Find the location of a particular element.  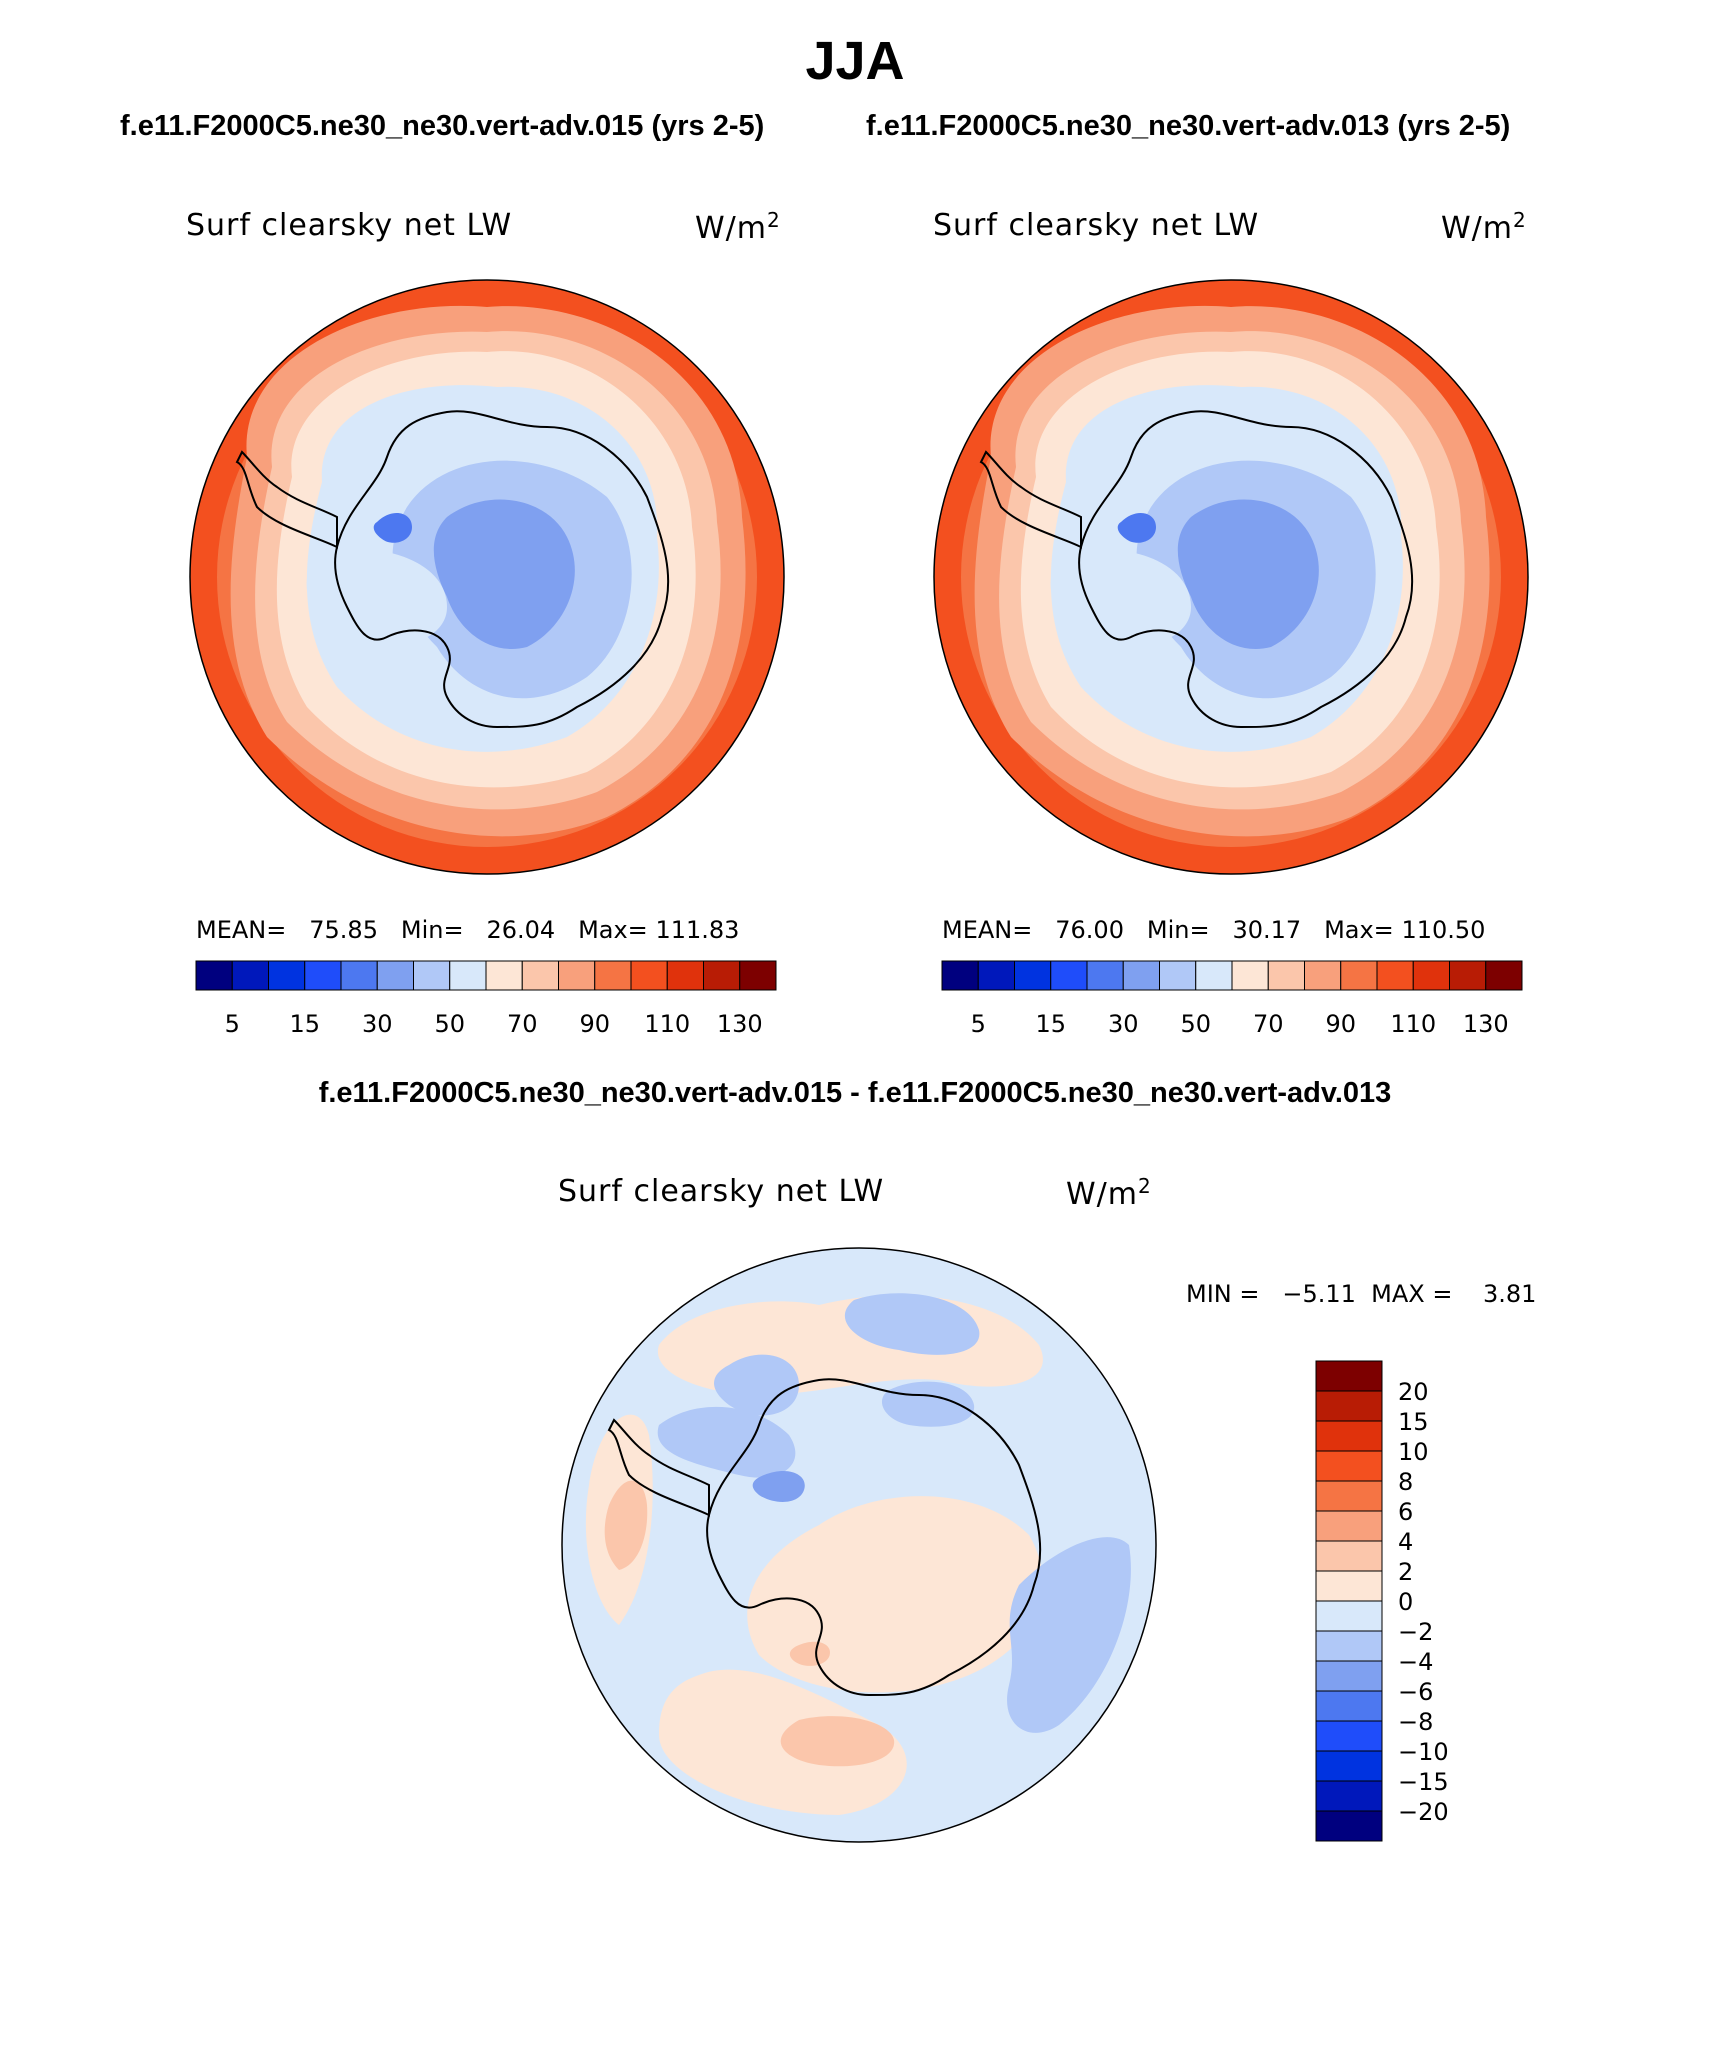

case2-colorbar-tick-label: 50 is located at coordinates (1195, 1024).